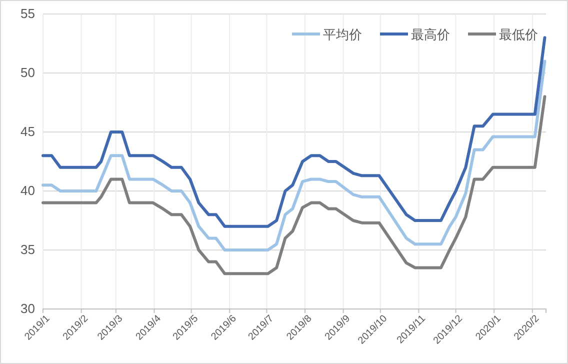 Image resolution: width=568 pixels, height=364 pixels. What do you see at coordinates (430, 35) in the screenshot?
I see `legend-label: 最高价` at bounding box center [430, 35].